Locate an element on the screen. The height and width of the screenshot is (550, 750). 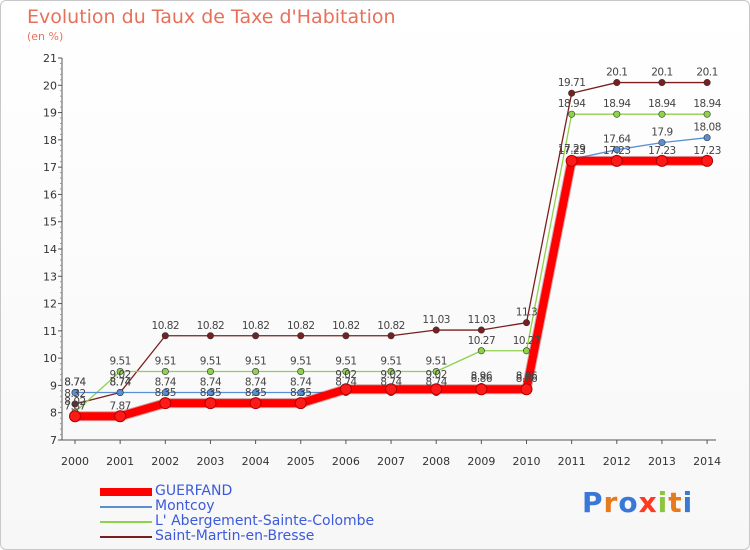
legend-label: Saint-Martin-en-Bresse is located at coordinates (235, 536).